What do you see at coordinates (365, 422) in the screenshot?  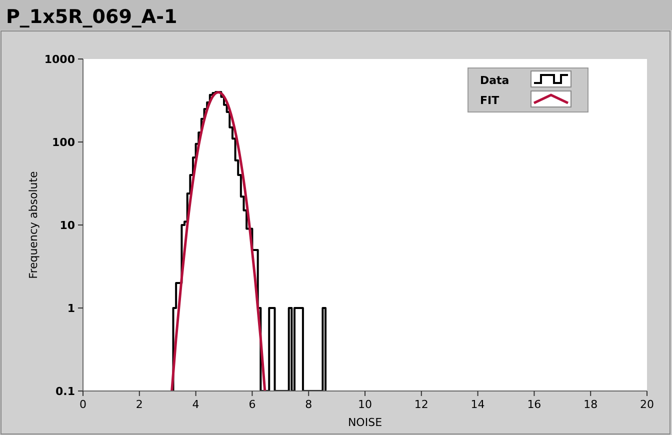 I see `x-axis-title: NOISE` at bounding box center [365, 422].